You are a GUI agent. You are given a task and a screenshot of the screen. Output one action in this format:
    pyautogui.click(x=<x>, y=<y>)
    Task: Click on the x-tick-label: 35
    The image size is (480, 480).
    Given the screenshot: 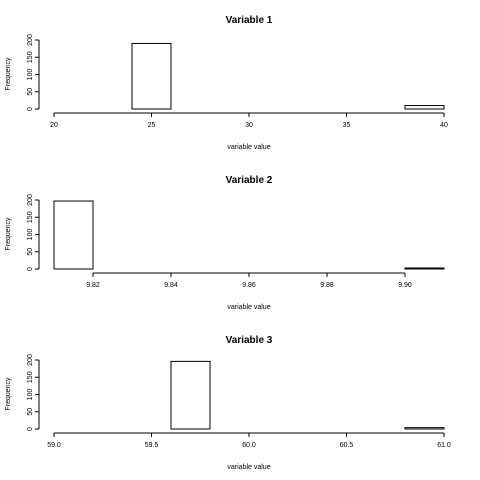 What is the action you would take?
    pyautogui.click(x=347, y=125)
    